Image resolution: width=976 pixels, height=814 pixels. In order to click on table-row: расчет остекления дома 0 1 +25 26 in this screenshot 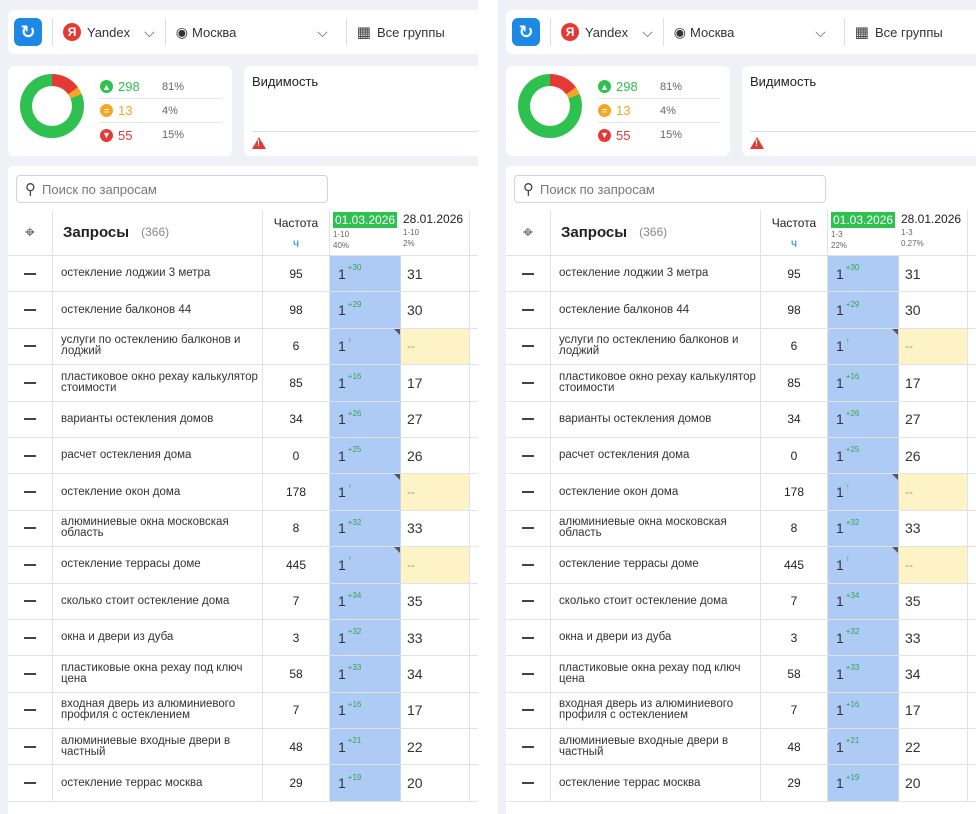, I will do `click(243, 456)`.